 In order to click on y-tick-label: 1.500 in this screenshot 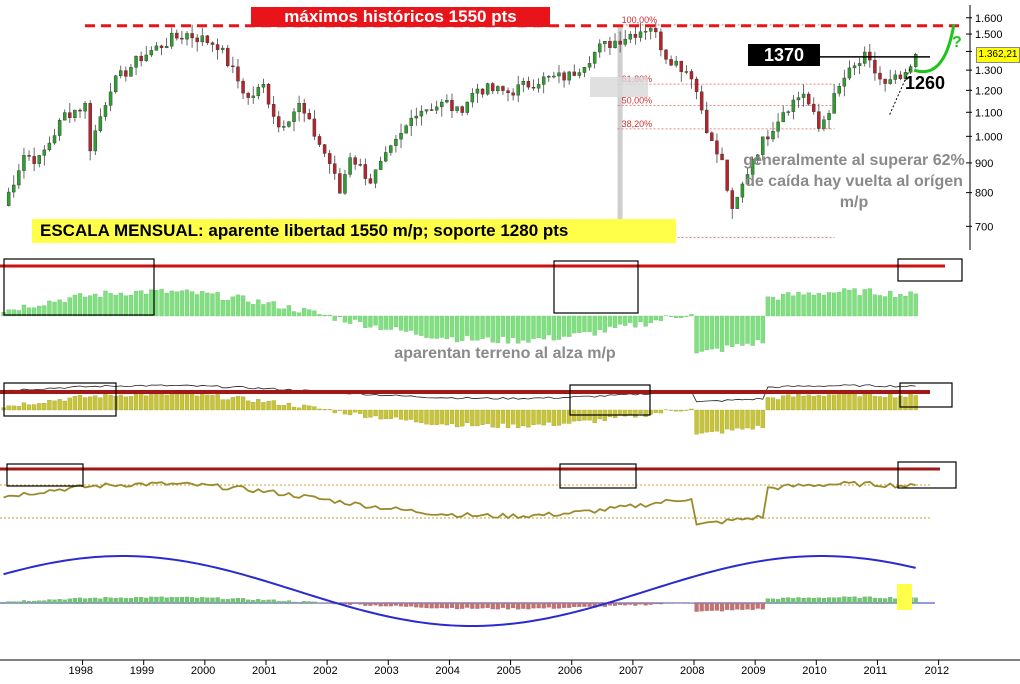, I will do `click(989, 35)`.